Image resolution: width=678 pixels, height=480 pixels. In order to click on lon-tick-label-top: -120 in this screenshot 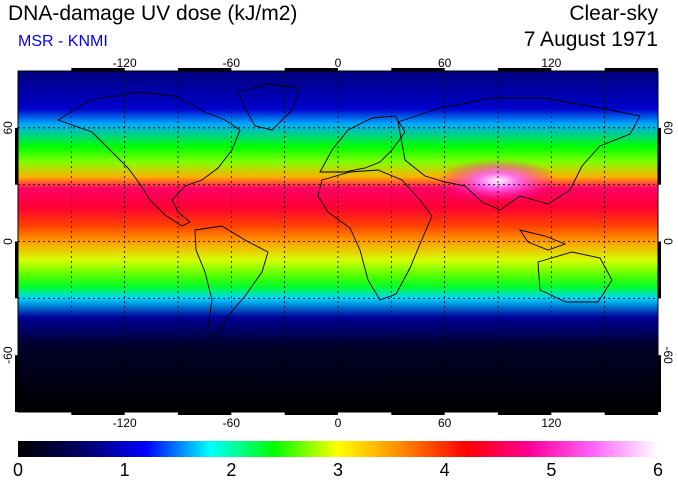, I will do `click(125, 63)`.